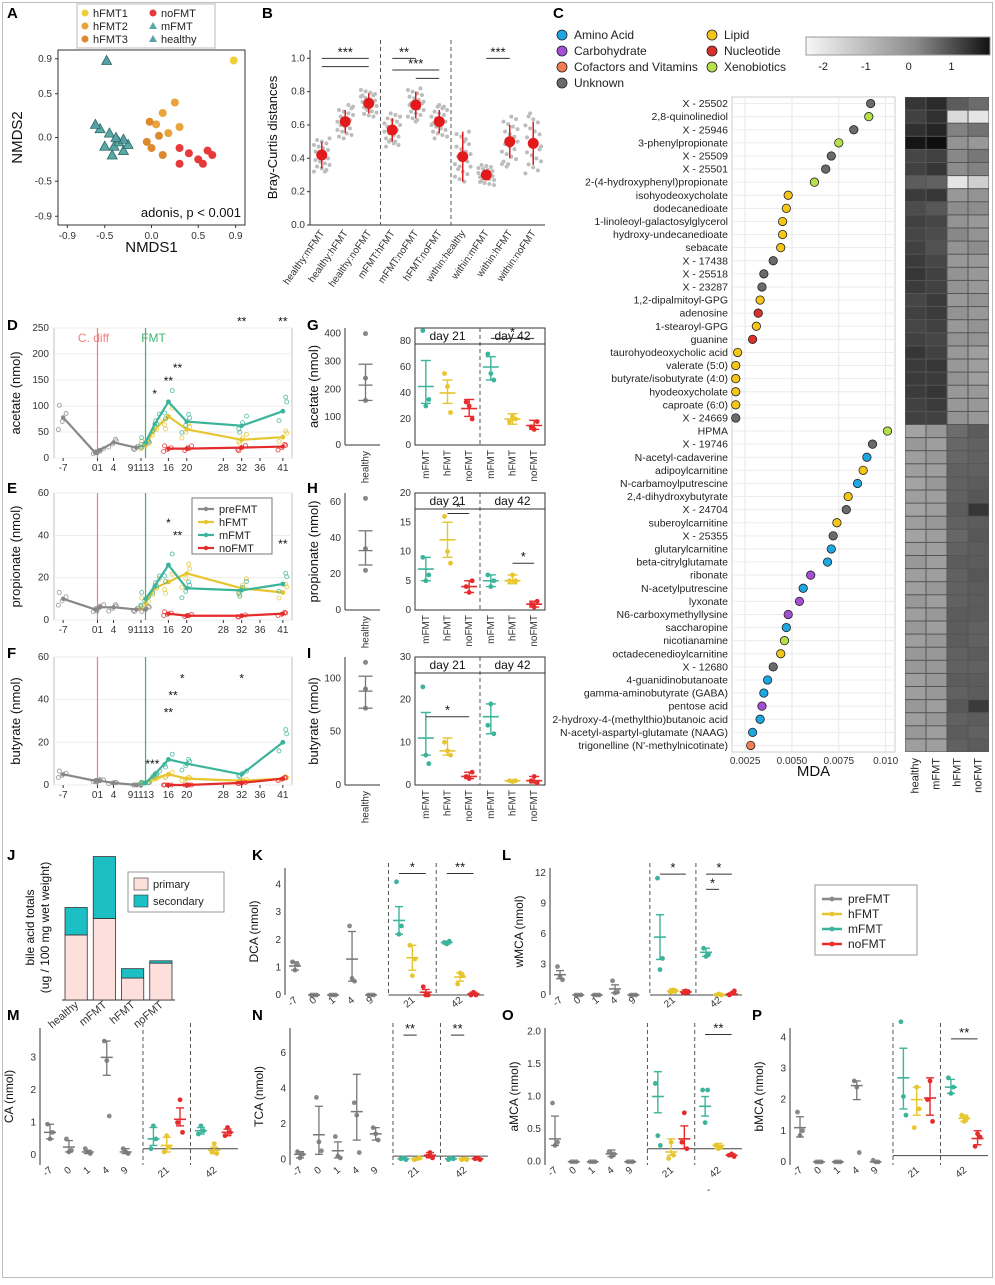 Image resolution: width=995 pixels, height=1285 pixels. I want to click on mda-point, so click(753, 339).